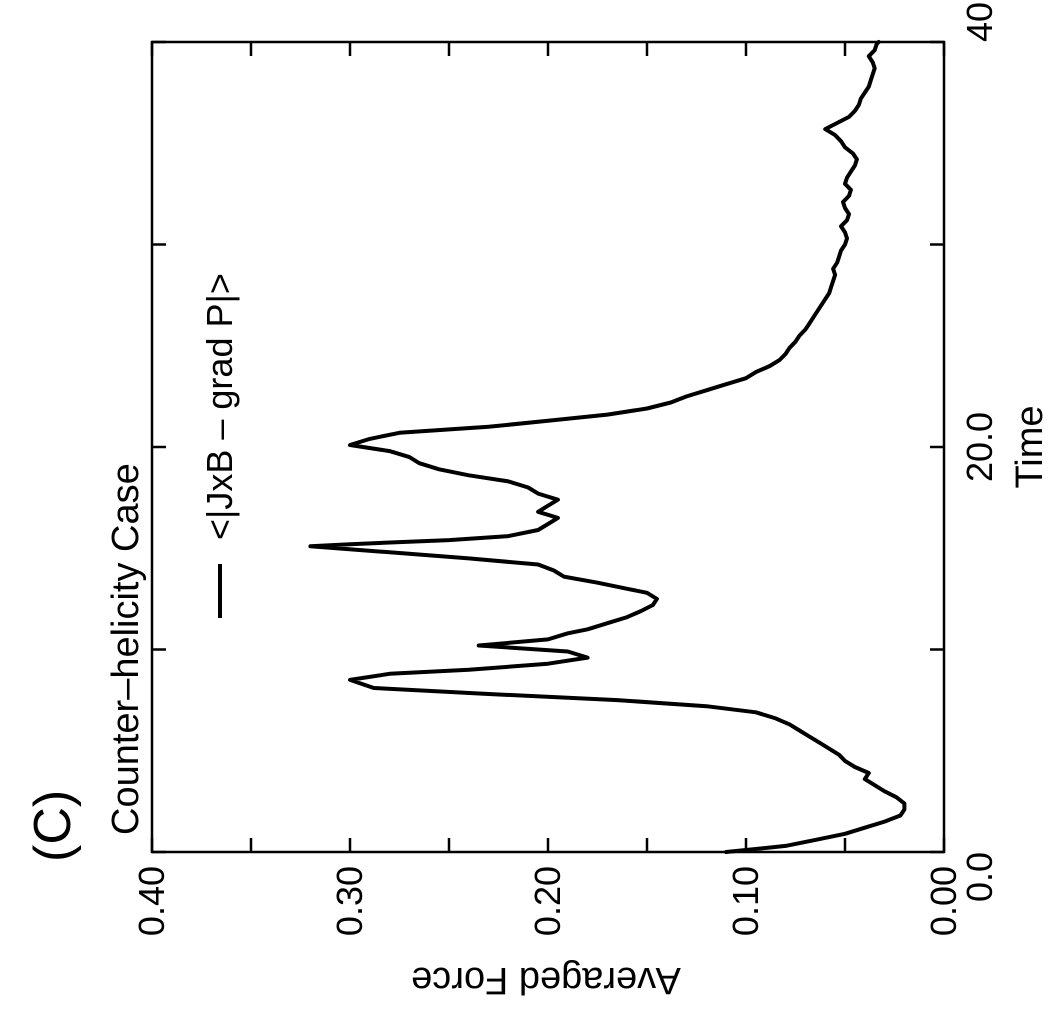 This screenshot has height=1030, width=1057. Describe the element at coordinates (979, 447) in the screenshot. I see `x-tick-label: 20.0` at that location.